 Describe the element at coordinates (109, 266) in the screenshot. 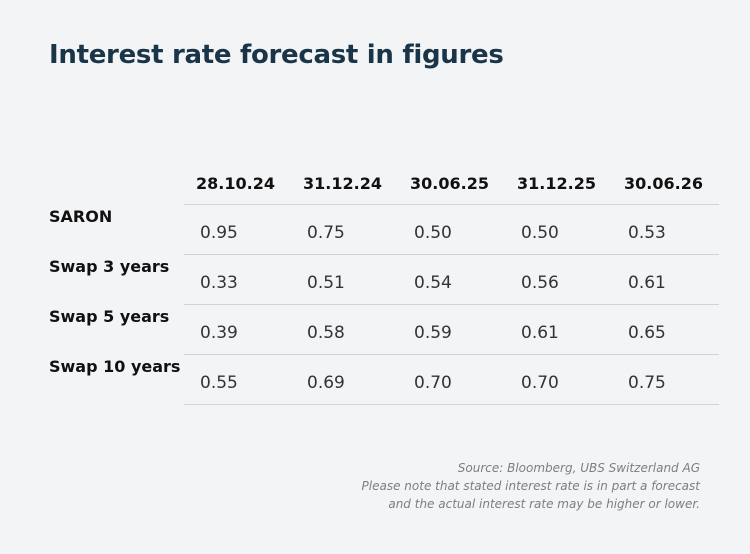

I see `row-label: Swap 3 years` at that location.